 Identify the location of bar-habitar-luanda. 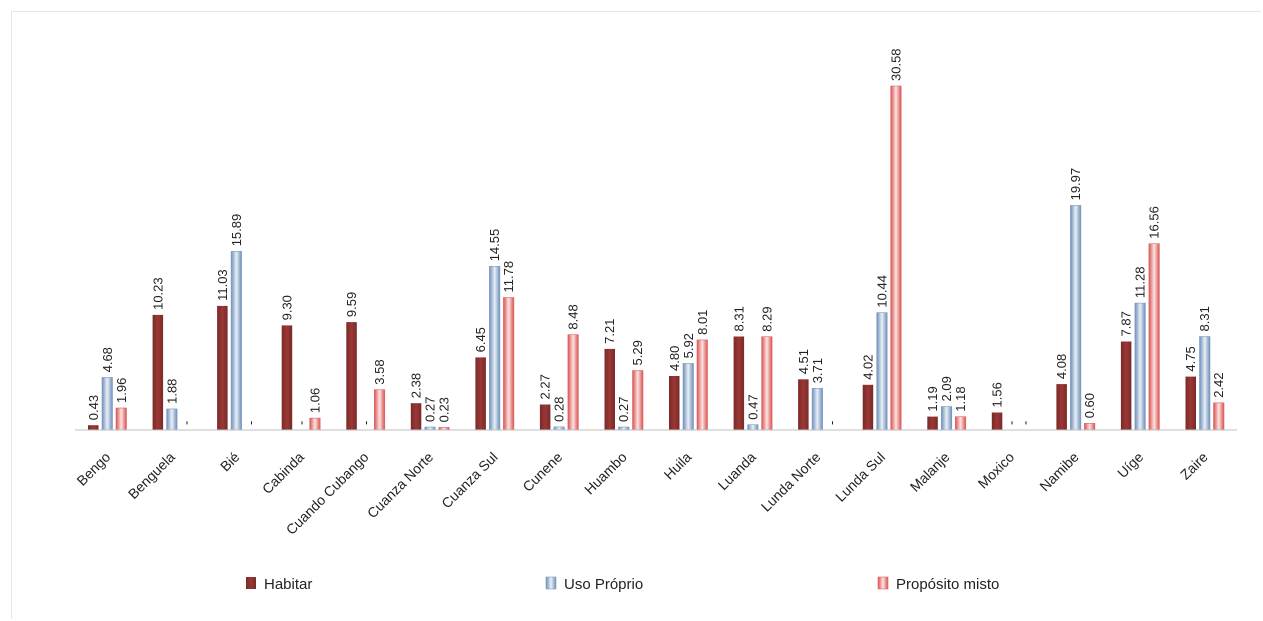
(739, 383).